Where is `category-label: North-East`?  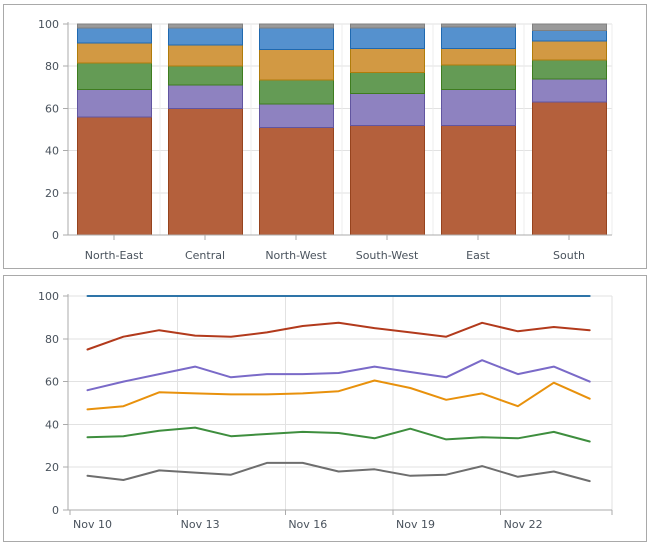 category-label: North-East is located at coordinates (114, 255).